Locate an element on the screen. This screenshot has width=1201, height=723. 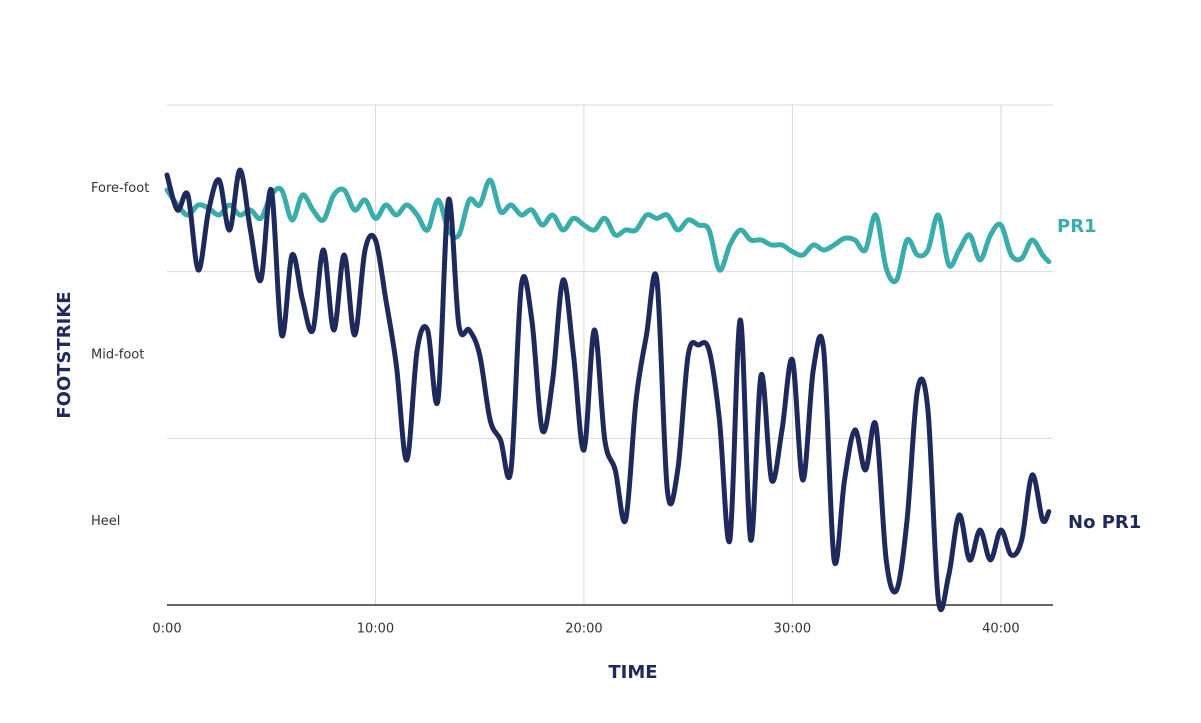
x-tick-label: 10:00 is located at coordinates (375, 629).